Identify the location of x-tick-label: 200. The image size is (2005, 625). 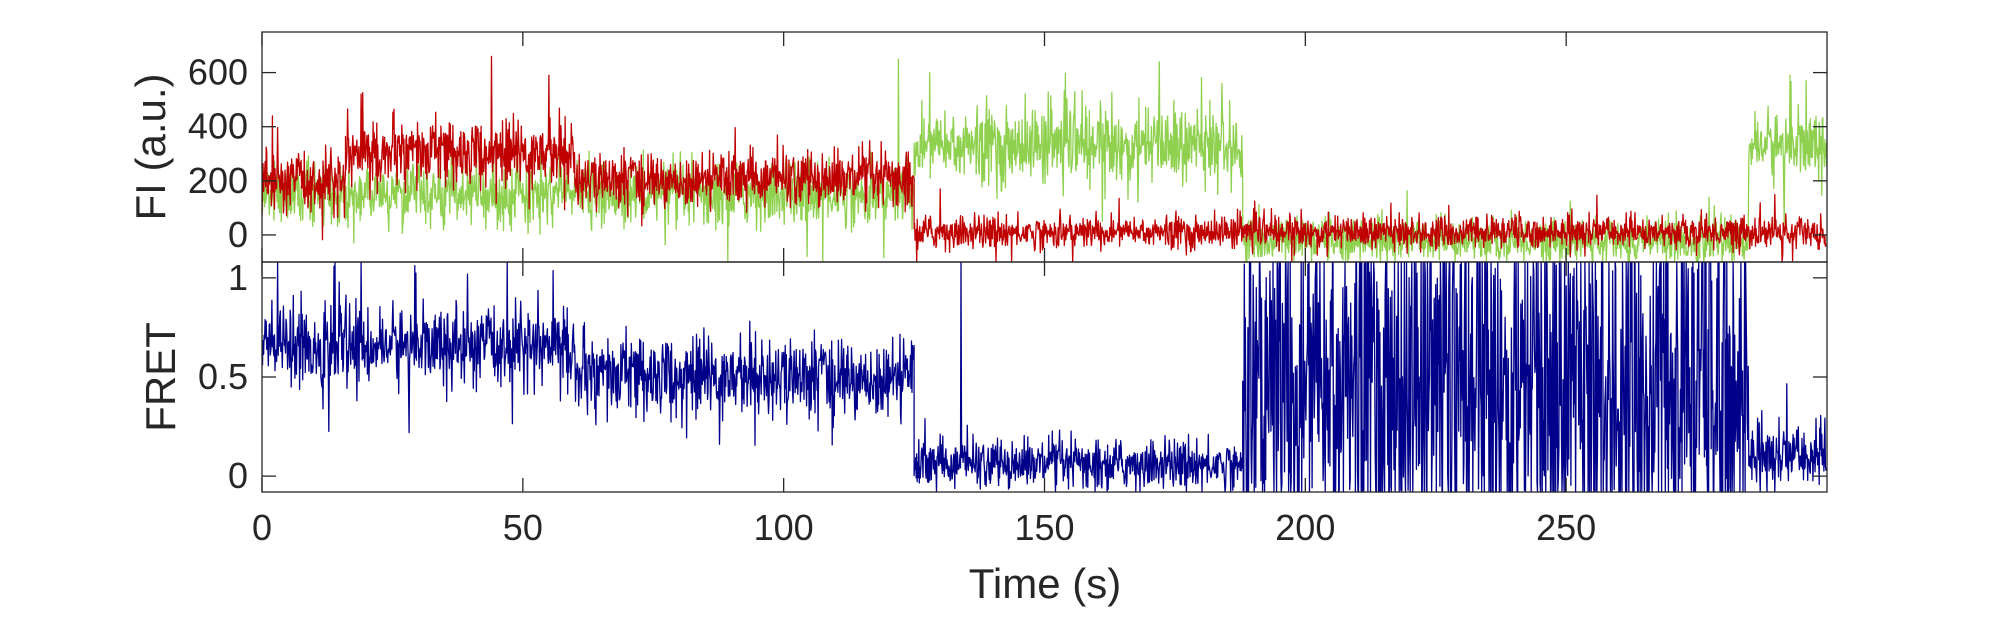
(1305, 527).